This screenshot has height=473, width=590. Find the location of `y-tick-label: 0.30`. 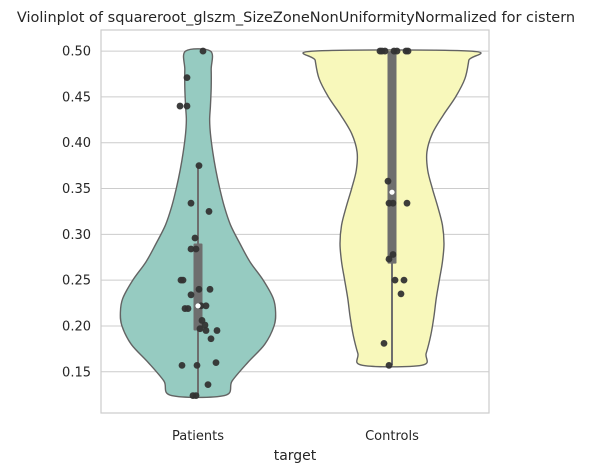

y-tick-label: 0.30 is located at coordinates (76, 235).